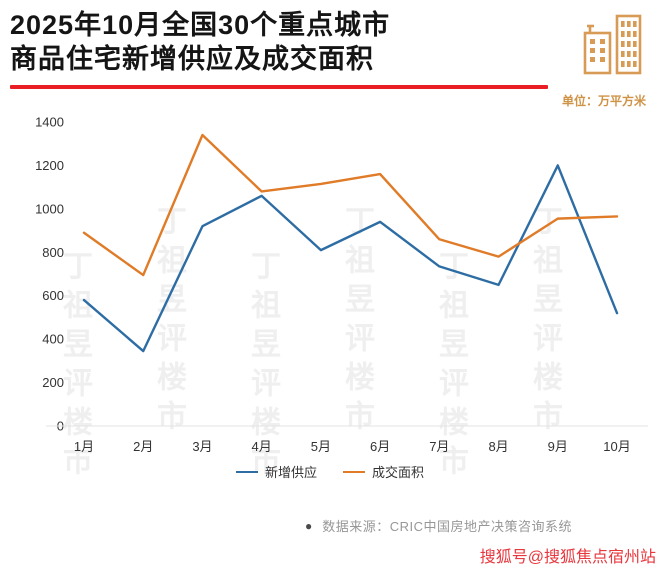 The width and height of the screenshot is (660, 568). I want to click on title-underline, so click(279, 87).